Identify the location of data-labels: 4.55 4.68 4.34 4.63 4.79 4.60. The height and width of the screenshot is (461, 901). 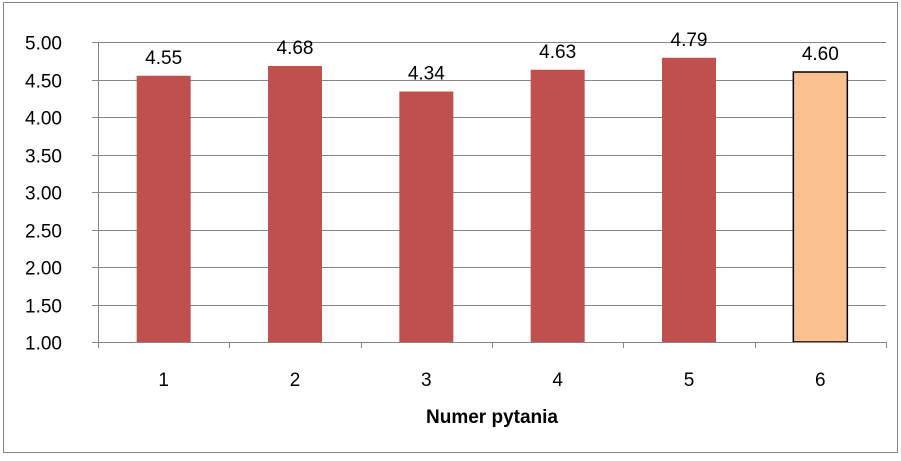
(492, 57).